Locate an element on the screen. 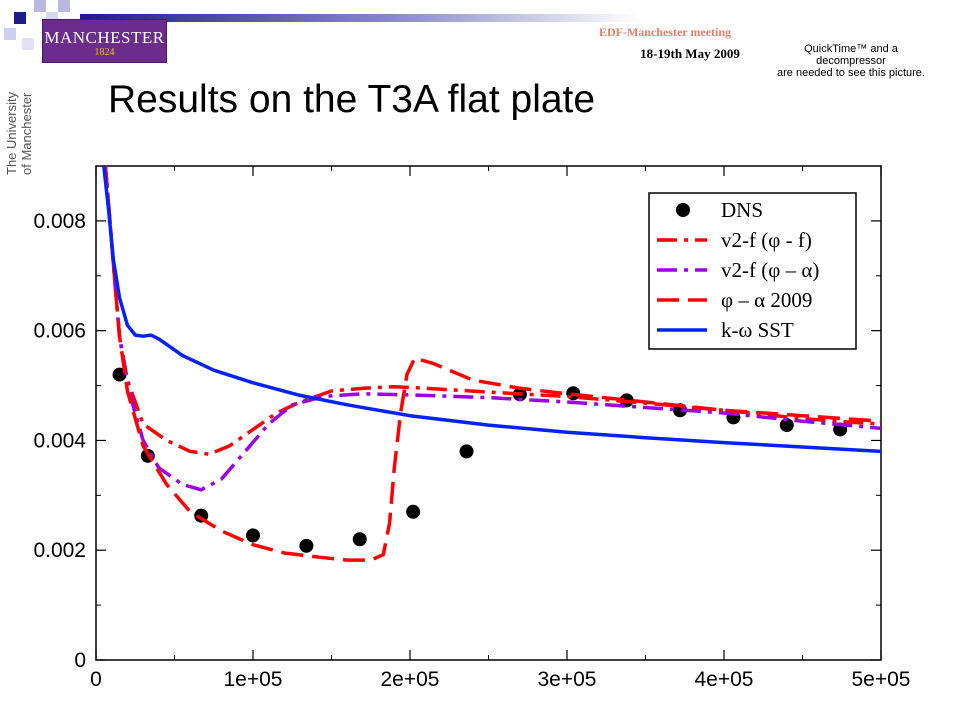 The width and height of the screenshot is (960, 720). quicktime-line-3: are needed to see this picture. is located at coordinates (851, 73).